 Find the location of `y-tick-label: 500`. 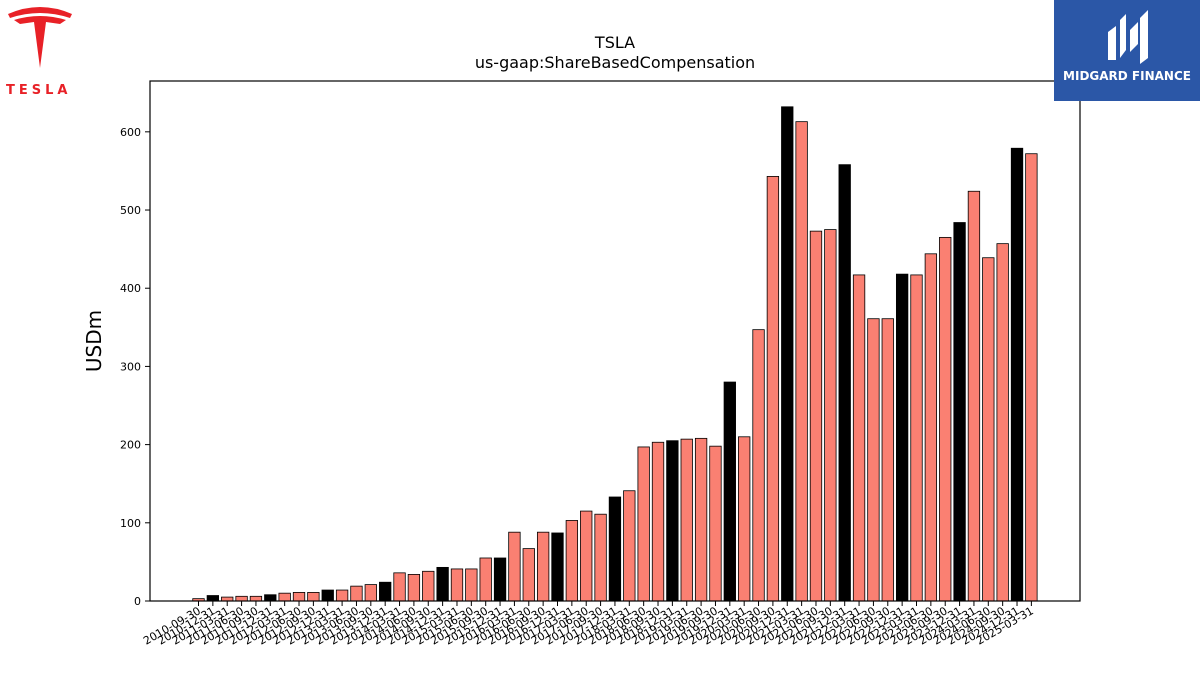

y-tick-label: 500 is located at coordinates (130, 210).